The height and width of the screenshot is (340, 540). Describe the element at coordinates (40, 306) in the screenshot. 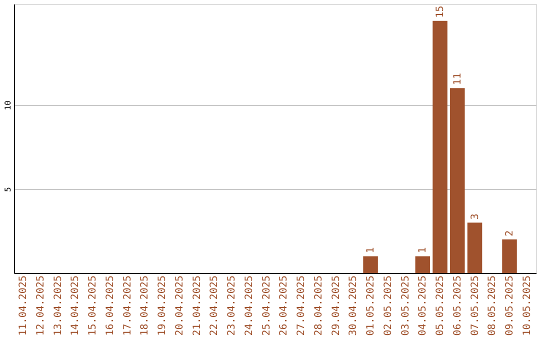

I see `x-tick-label: 12.04.2025` at that location.